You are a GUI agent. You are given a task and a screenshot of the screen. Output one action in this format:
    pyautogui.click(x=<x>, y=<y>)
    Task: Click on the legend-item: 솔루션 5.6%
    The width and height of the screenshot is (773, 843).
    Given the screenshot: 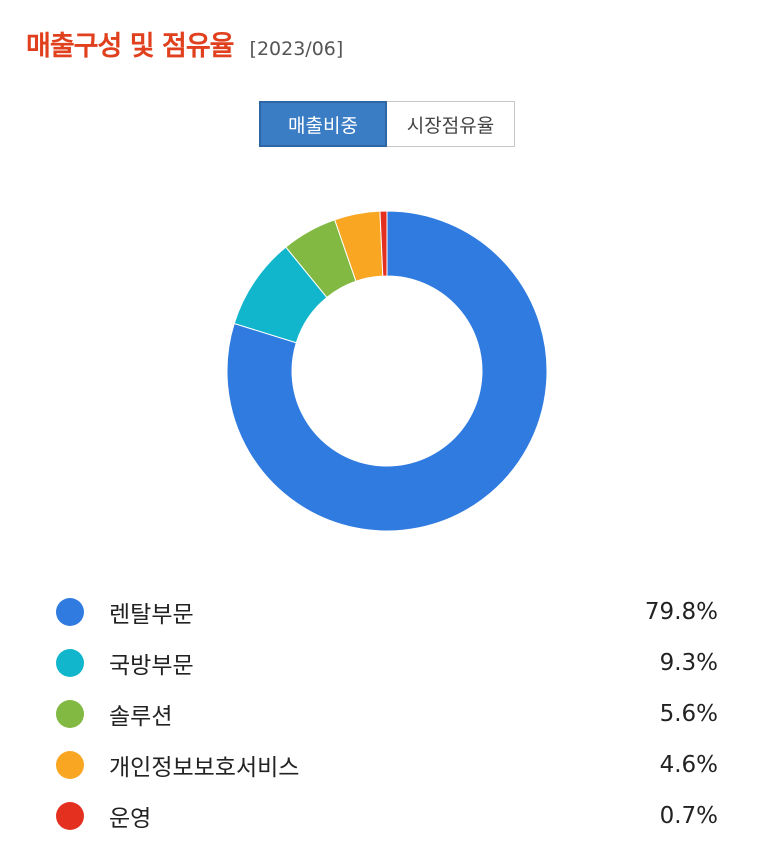 What is the action you would take?
    pyautogui.click(x=387, y=713)
    